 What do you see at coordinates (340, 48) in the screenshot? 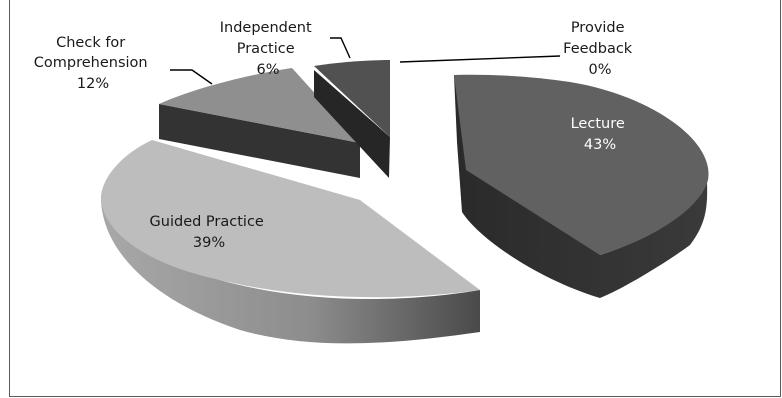
I see `leader-line-independent-practice` at bounding box center [340, 48].